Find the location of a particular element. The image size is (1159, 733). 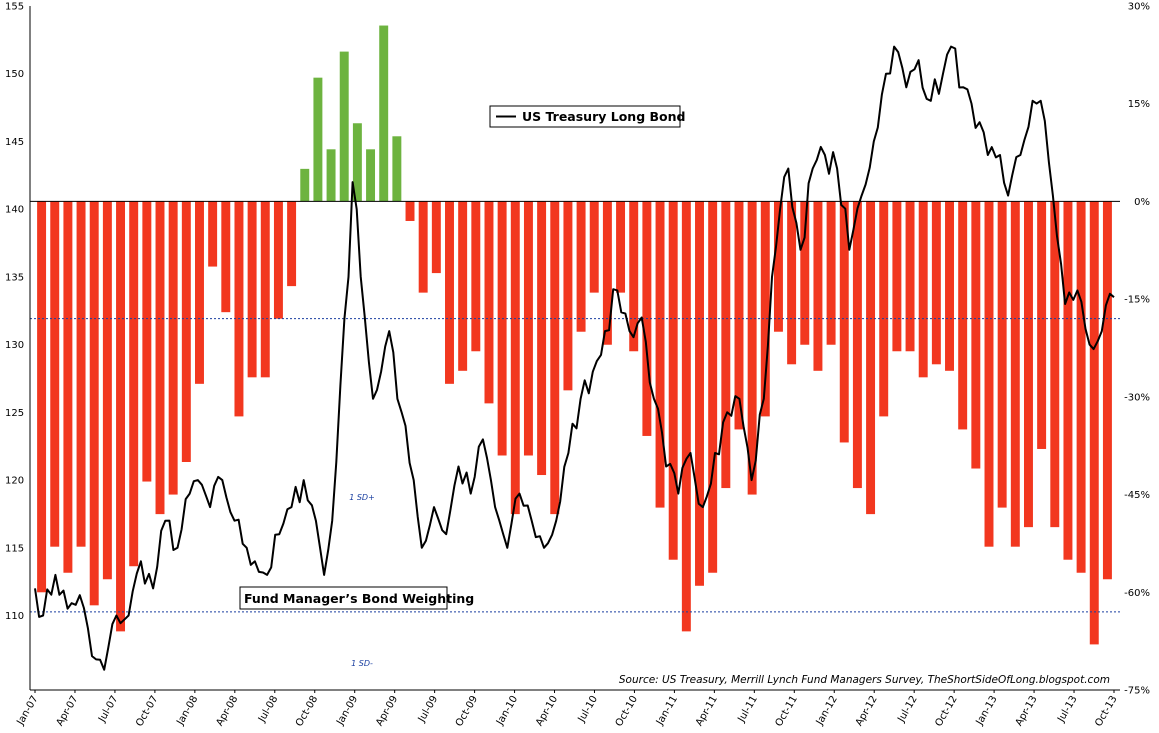

x-tick-label: Oct-11 is located at coordinates (787, 711).